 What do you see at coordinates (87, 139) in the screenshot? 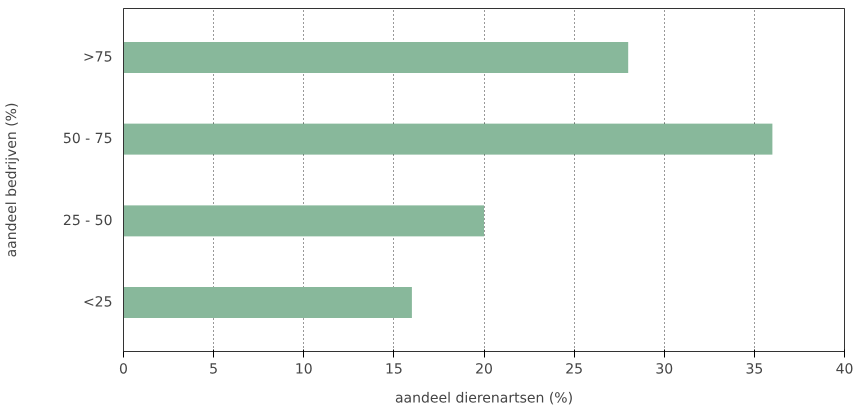
I see `y-tick-label: 50 - 75` at bounding box center [87, 139].